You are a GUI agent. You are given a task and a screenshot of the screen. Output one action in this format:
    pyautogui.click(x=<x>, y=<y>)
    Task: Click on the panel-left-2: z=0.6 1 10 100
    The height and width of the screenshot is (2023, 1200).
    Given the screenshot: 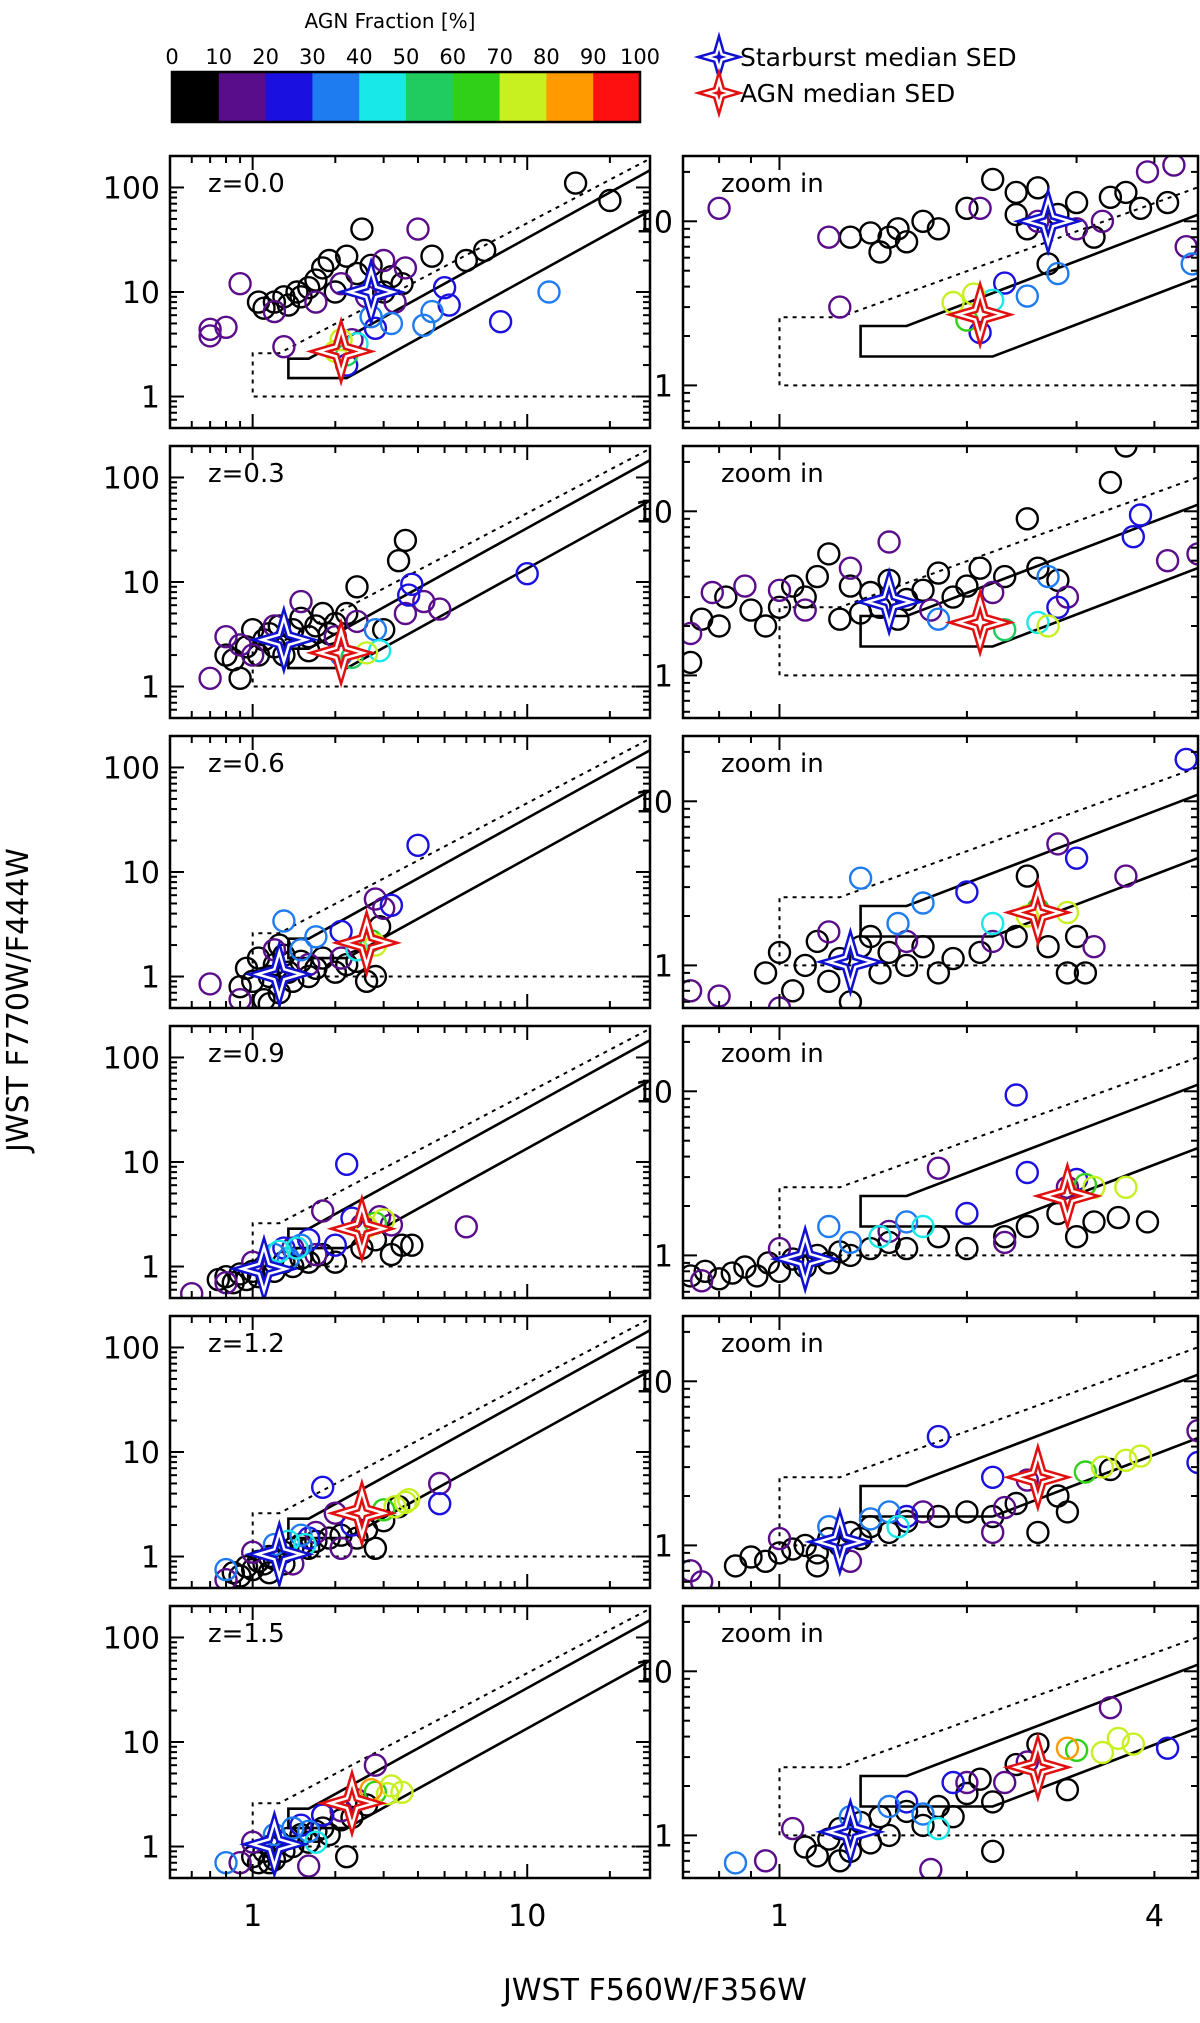 What is the action you would take?
    pyautogui.click(x=377, y=872)
    